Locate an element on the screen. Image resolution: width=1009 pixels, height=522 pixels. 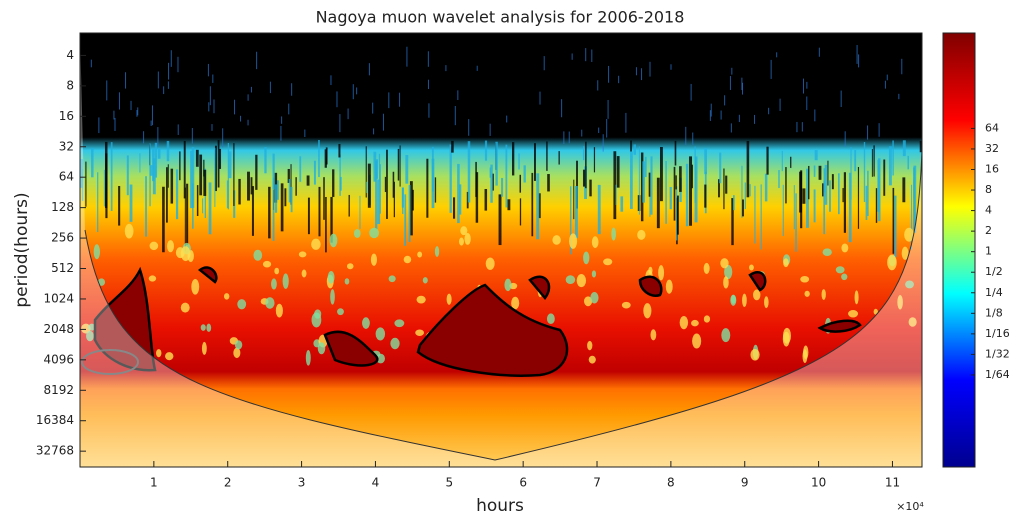
y-tick-label: 2048 is located at coordinates (58, 329).